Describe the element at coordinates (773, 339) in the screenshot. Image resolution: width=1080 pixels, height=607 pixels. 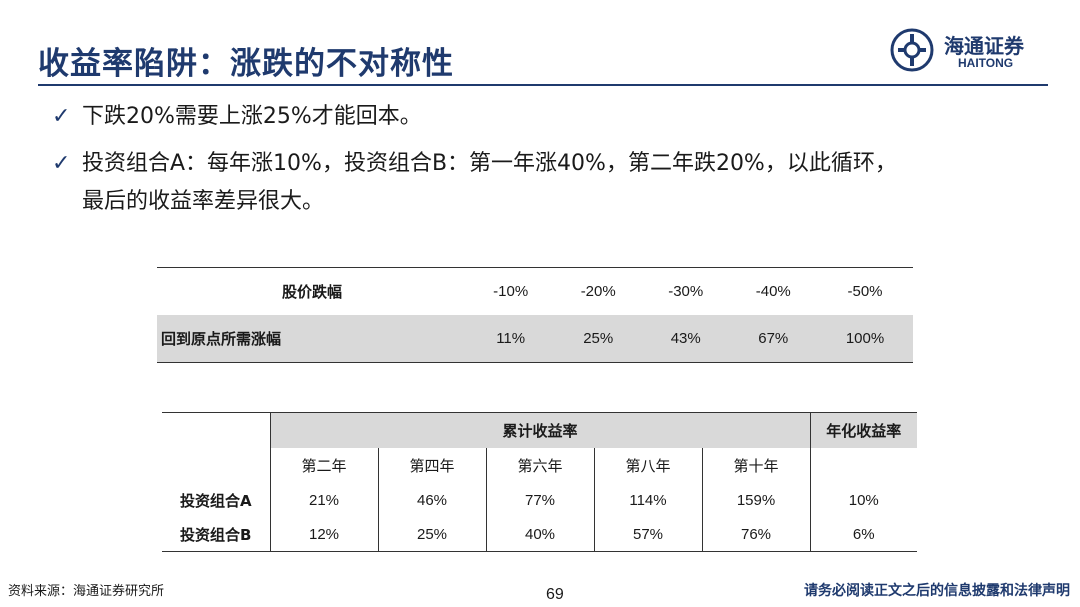
I see `table-cell: 67%` at that location.